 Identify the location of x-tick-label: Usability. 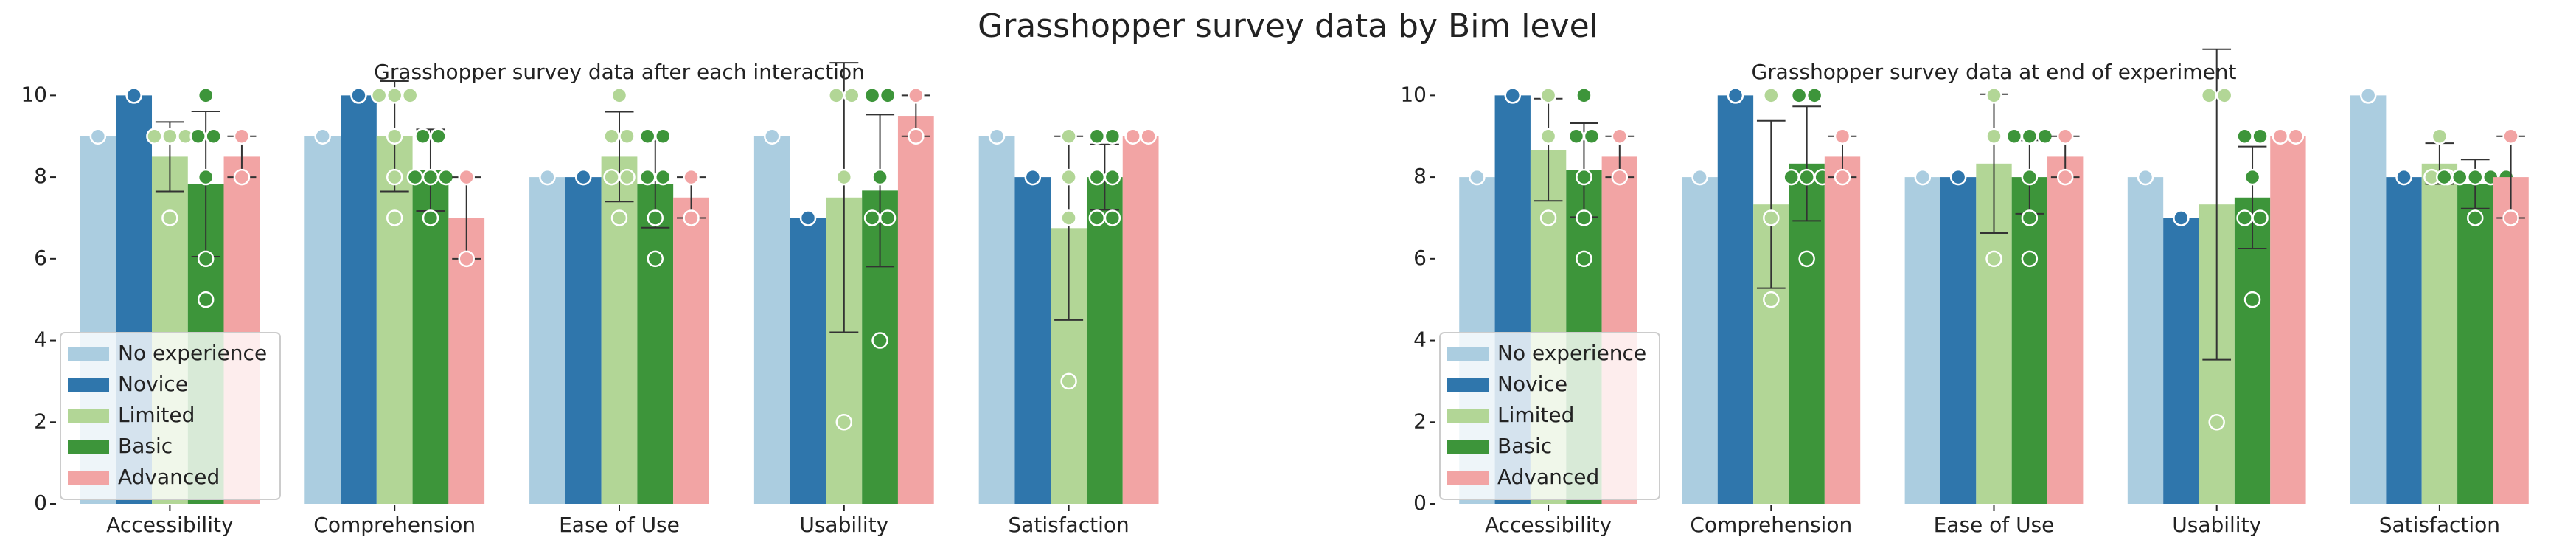
(2216, 525).